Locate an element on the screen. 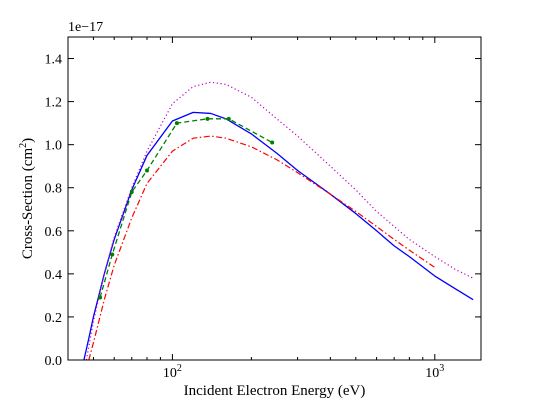  y-tick-label: 1.0 is located at coordinates (54, 146).